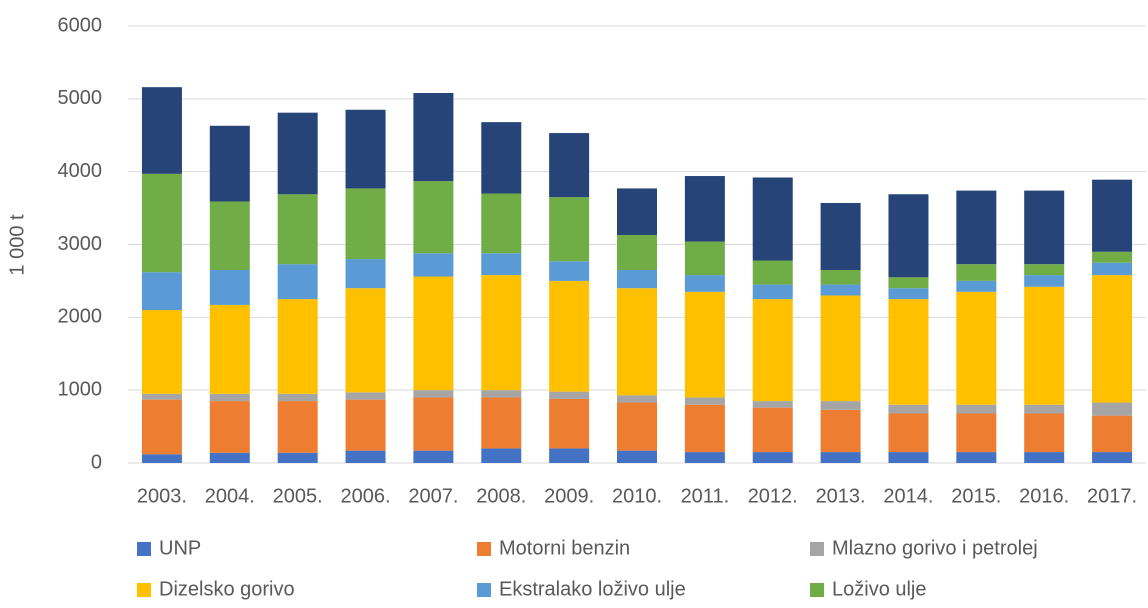  Describe the element at coordinates (80, 98) in the screenshot. I see `y-tick-label: 5000` at that location.